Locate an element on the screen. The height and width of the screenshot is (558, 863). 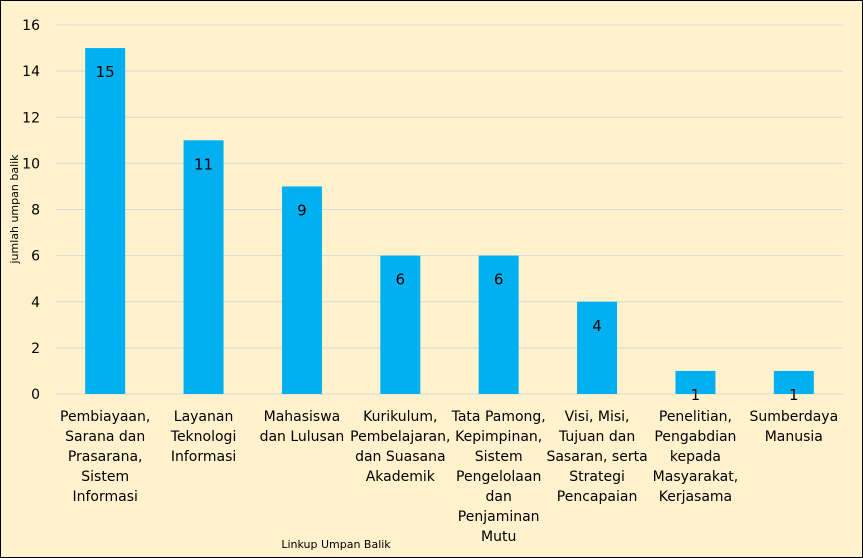
data-label: 11 is located at coordinates (203, 164).